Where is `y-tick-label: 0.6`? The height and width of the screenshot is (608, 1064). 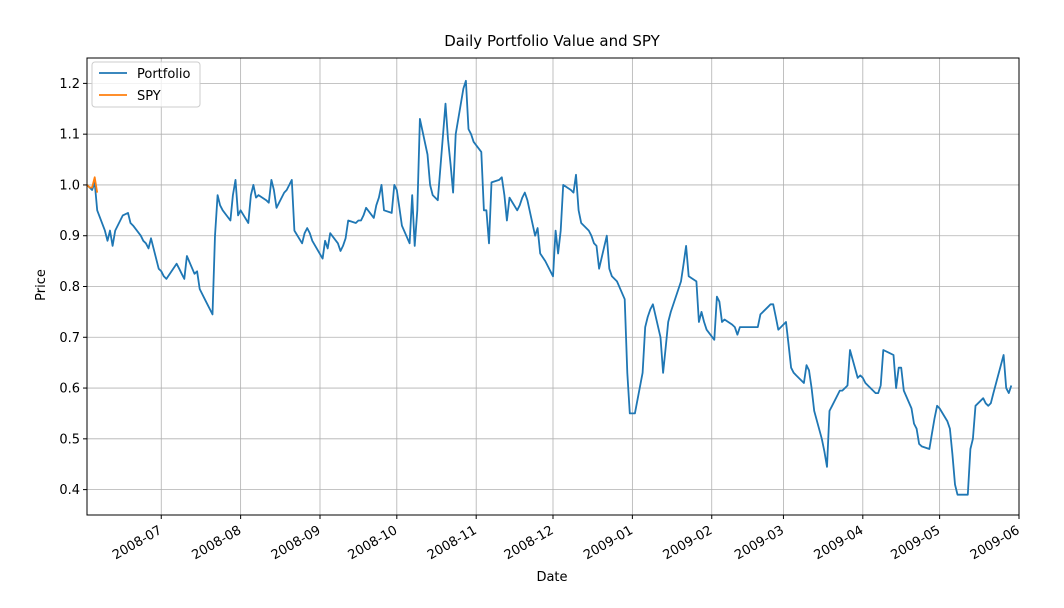
y-tick-label: 0.6 is located at coordinates (69, 389).